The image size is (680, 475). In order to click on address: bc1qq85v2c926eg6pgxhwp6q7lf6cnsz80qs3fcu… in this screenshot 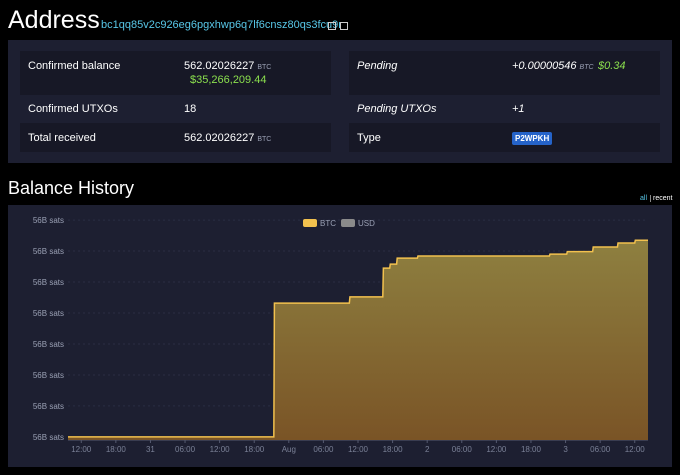, I will do `click(221, 25)`.